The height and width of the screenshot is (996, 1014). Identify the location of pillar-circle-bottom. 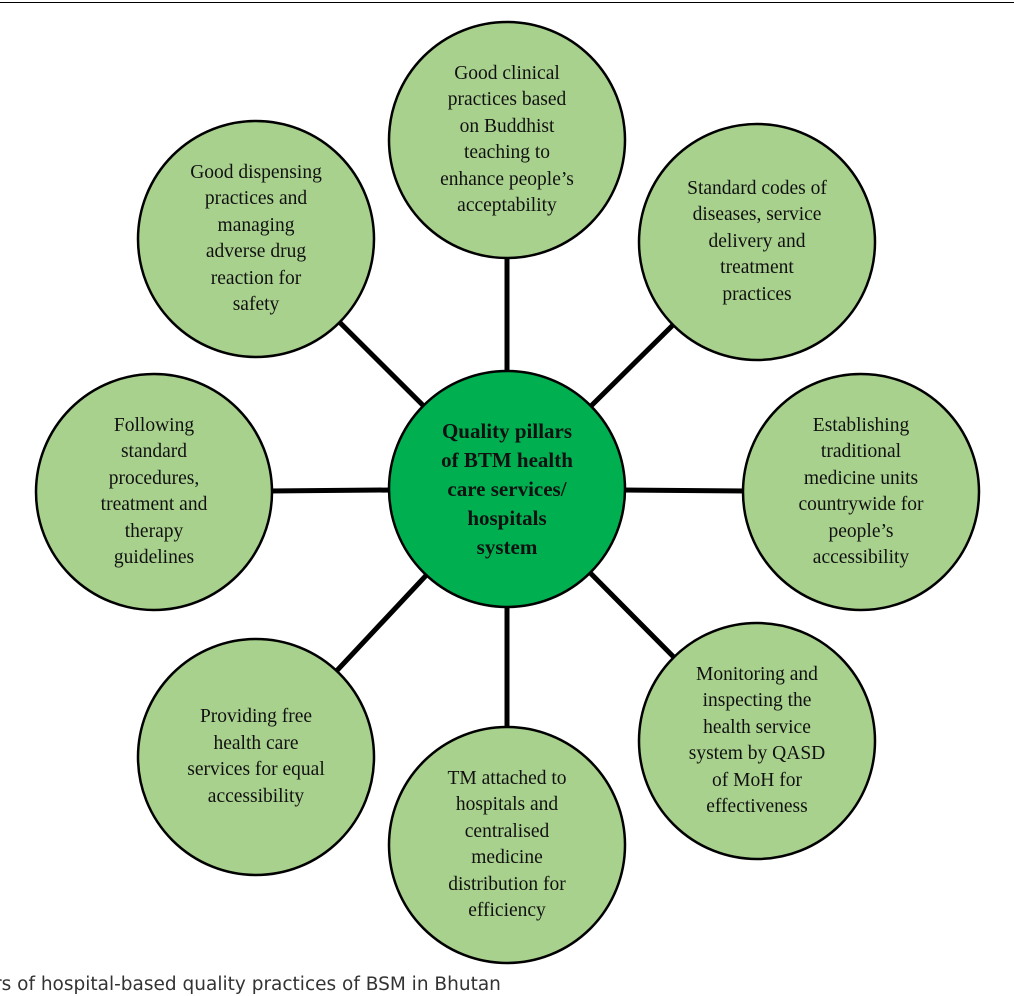
(507, 845).